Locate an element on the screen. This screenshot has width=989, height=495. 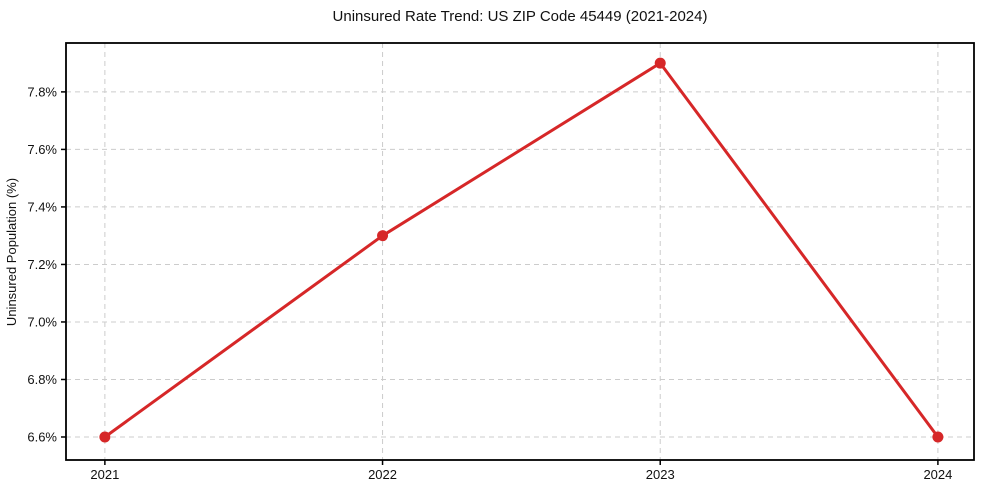
y-tick-label: 7.2% is located at coordinates (42, 264).